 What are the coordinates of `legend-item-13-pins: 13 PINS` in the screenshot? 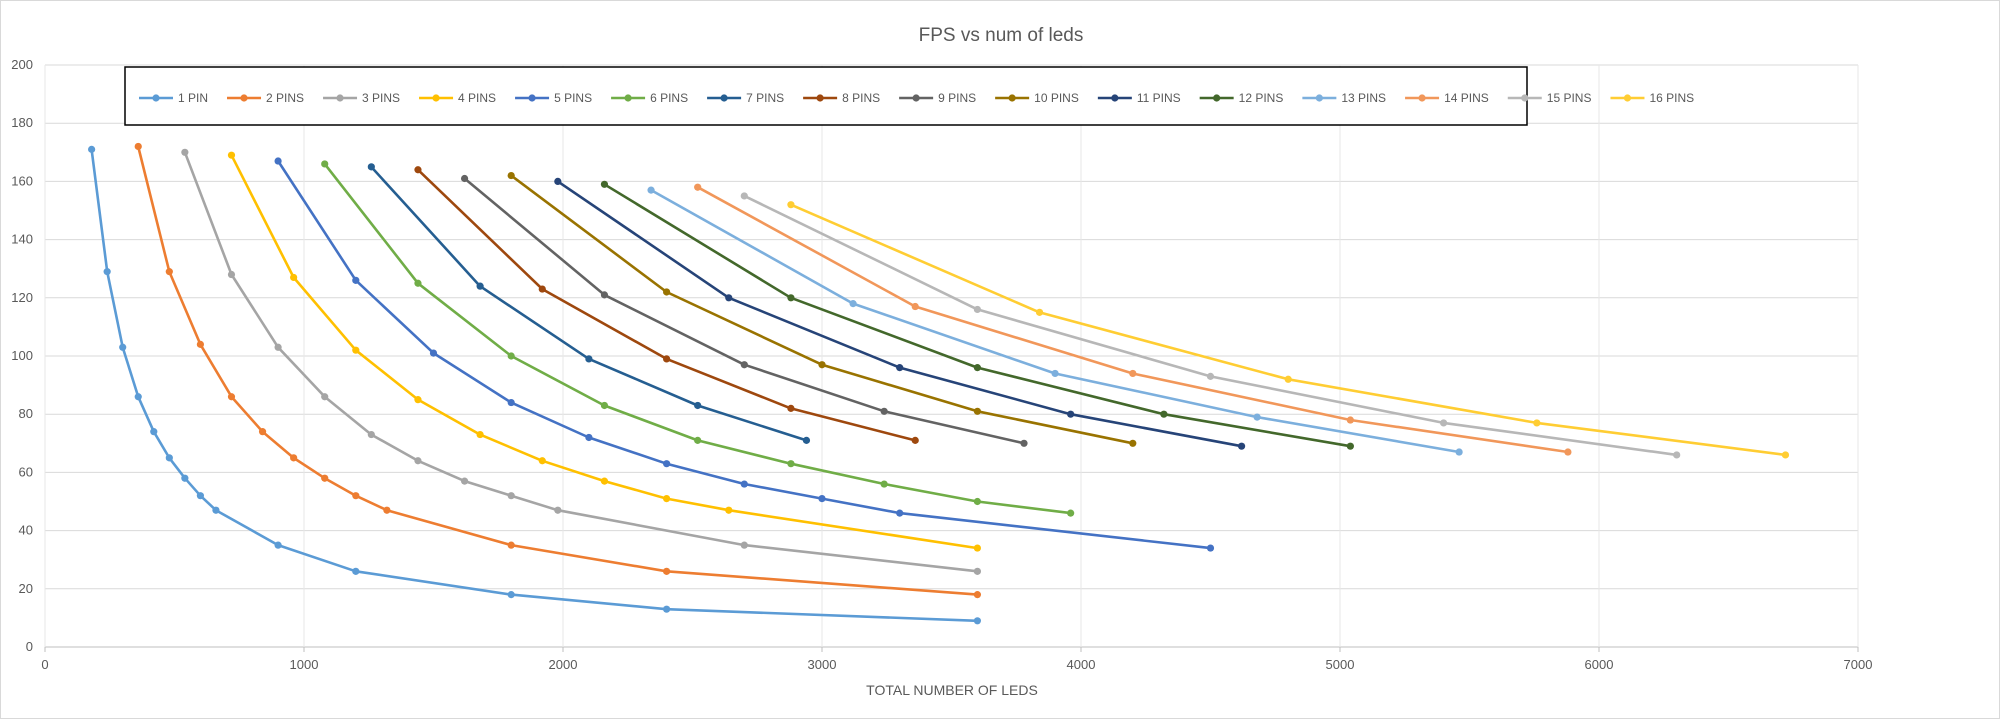 It's located at (1344, 98).